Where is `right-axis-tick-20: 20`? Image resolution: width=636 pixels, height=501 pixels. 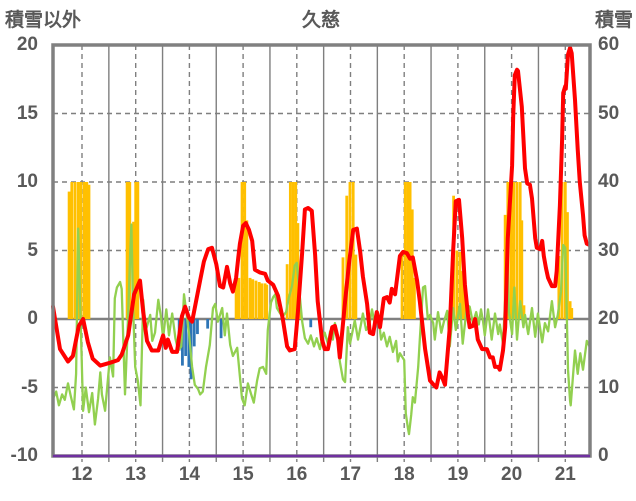
right-axis-tick-20: 20 is located at coordinates (609, 318).